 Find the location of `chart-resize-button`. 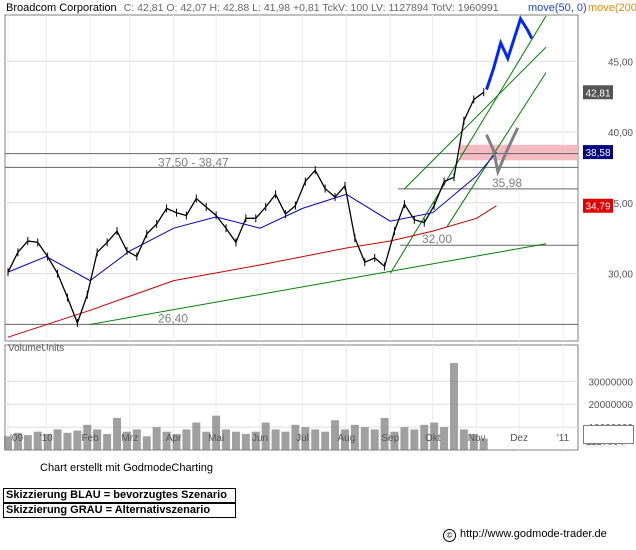

chart-resize-button is located at coordinates (608, 434).